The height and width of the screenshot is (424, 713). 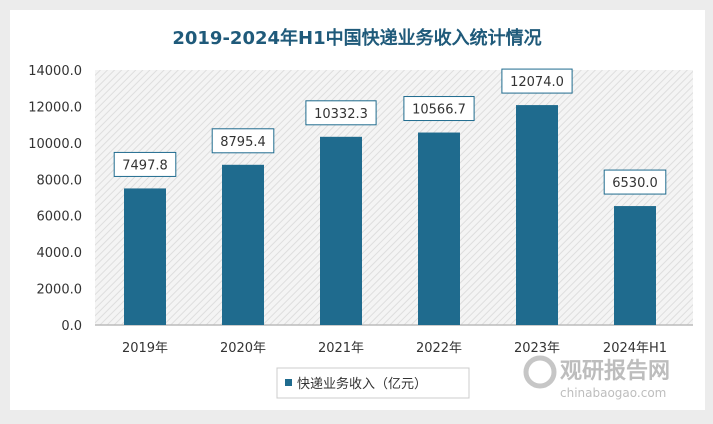 I want to click on y-tick-label: 6000.0, so click(x=60, y=217).